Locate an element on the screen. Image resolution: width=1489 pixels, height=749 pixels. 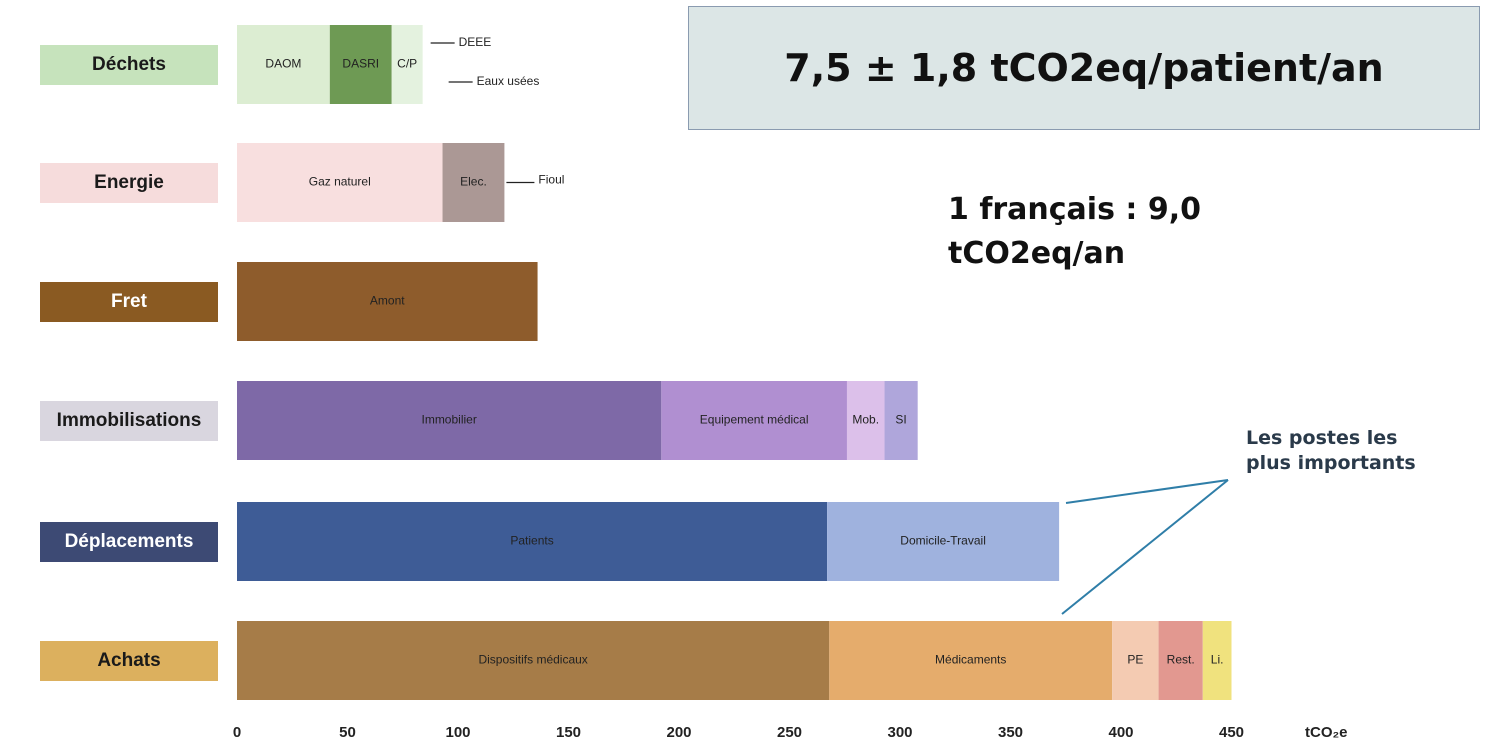
category-label-text: Déplacements is located at coordinates (129, 541).